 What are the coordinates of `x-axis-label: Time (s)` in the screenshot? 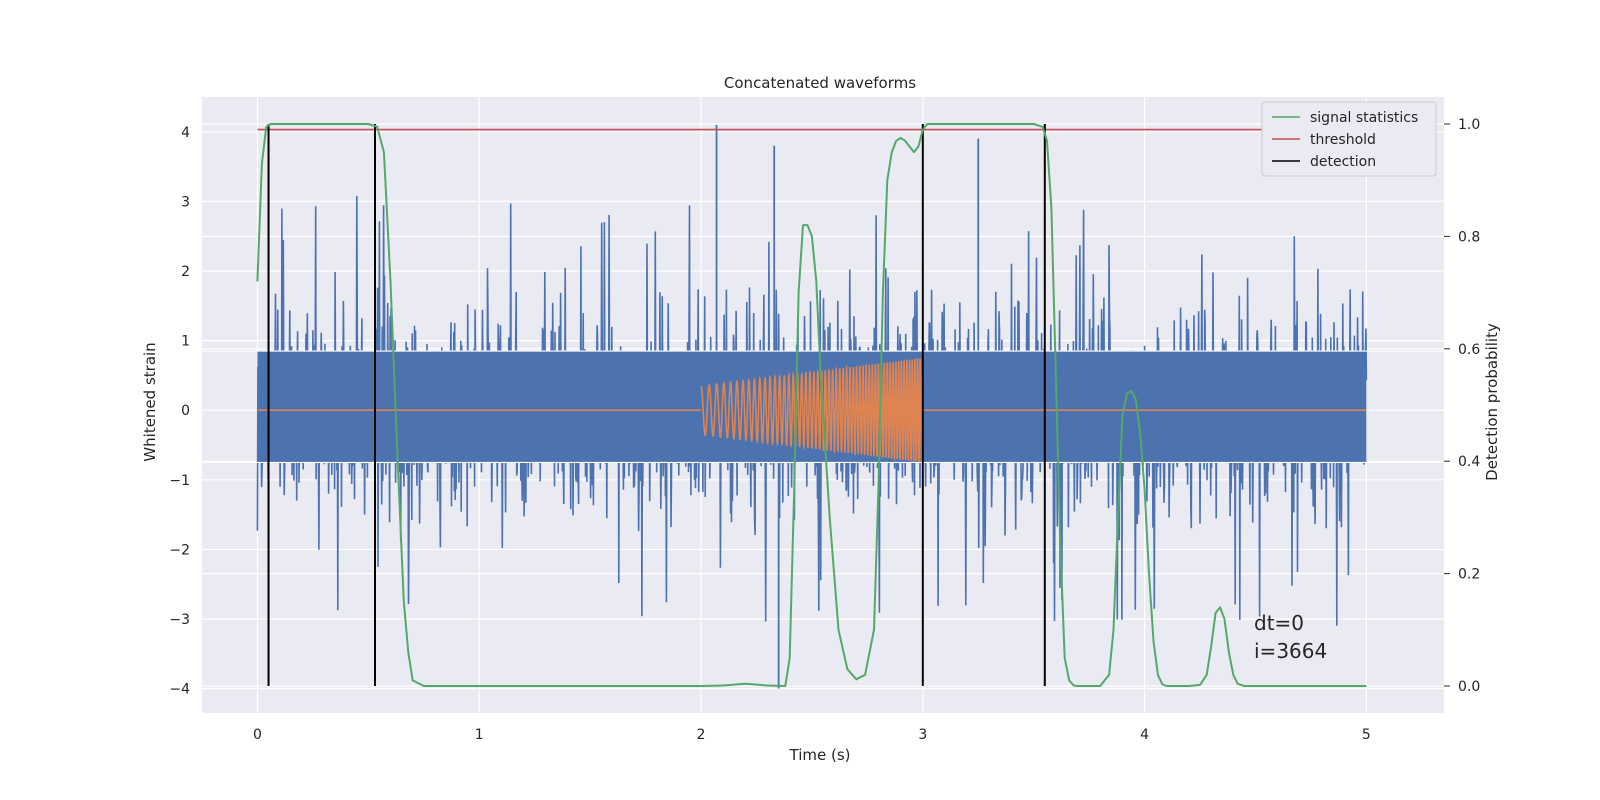 It's located at (820, 755).